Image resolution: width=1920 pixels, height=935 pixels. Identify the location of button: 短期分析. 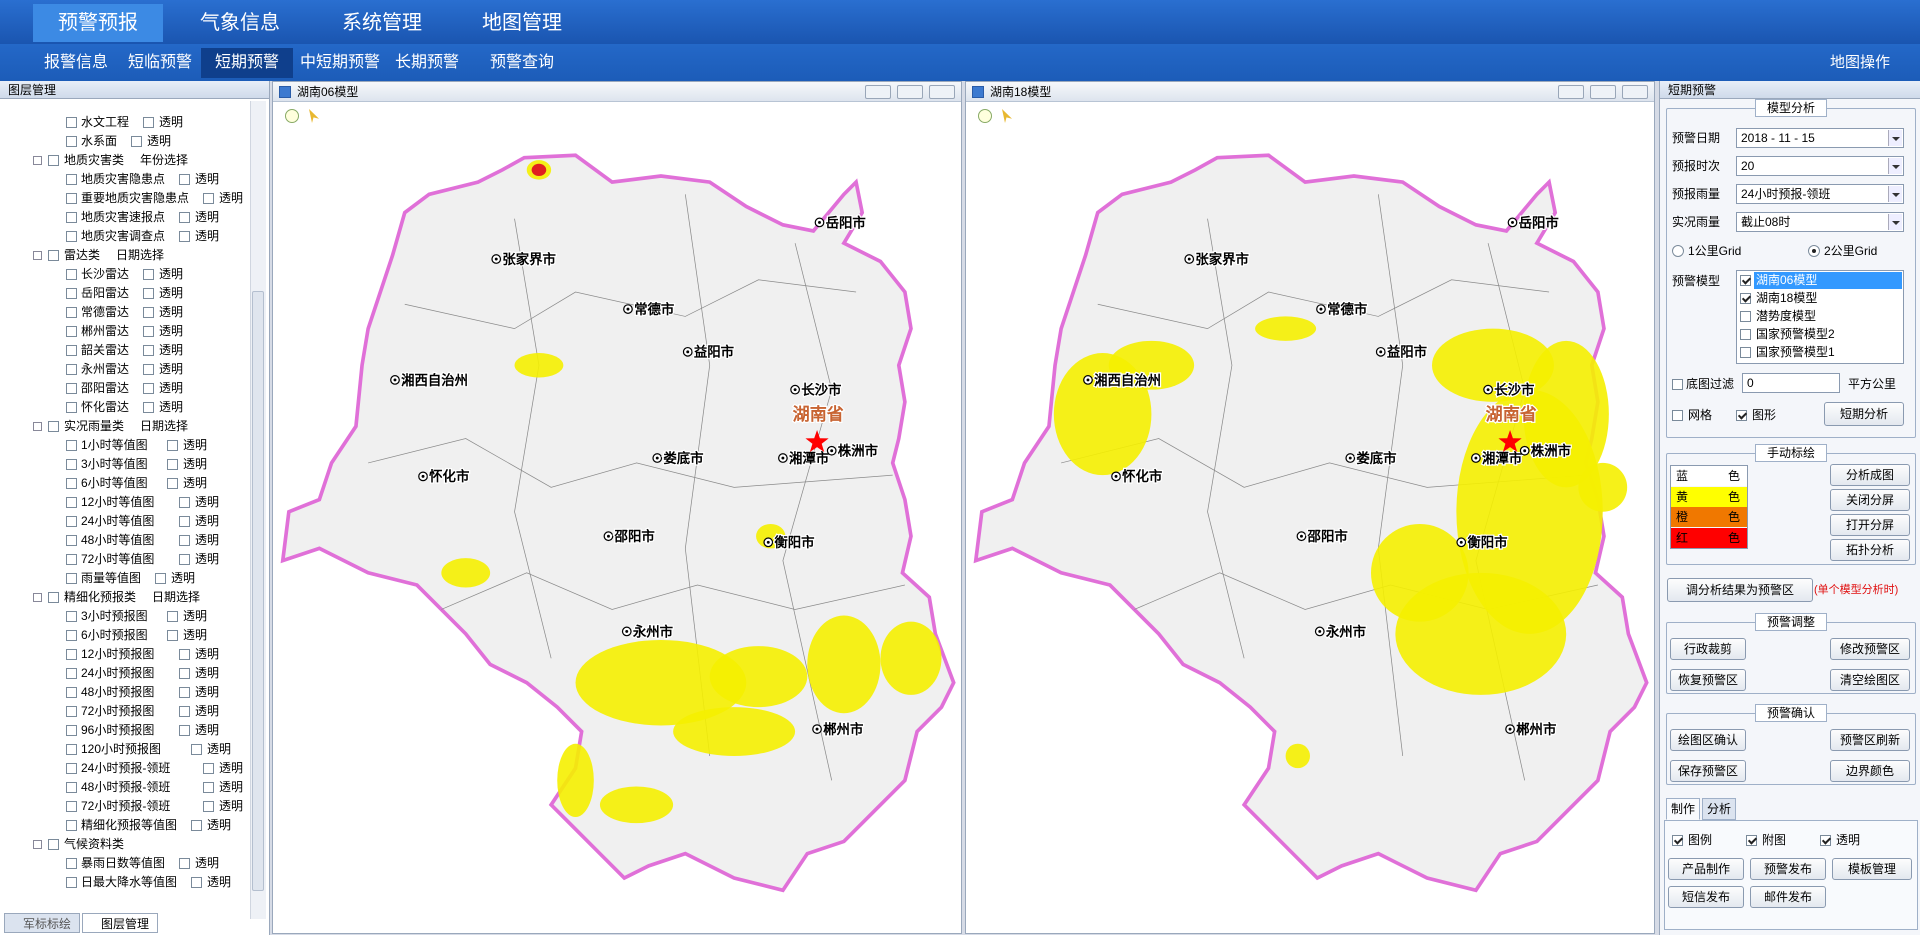
(1864, 414).